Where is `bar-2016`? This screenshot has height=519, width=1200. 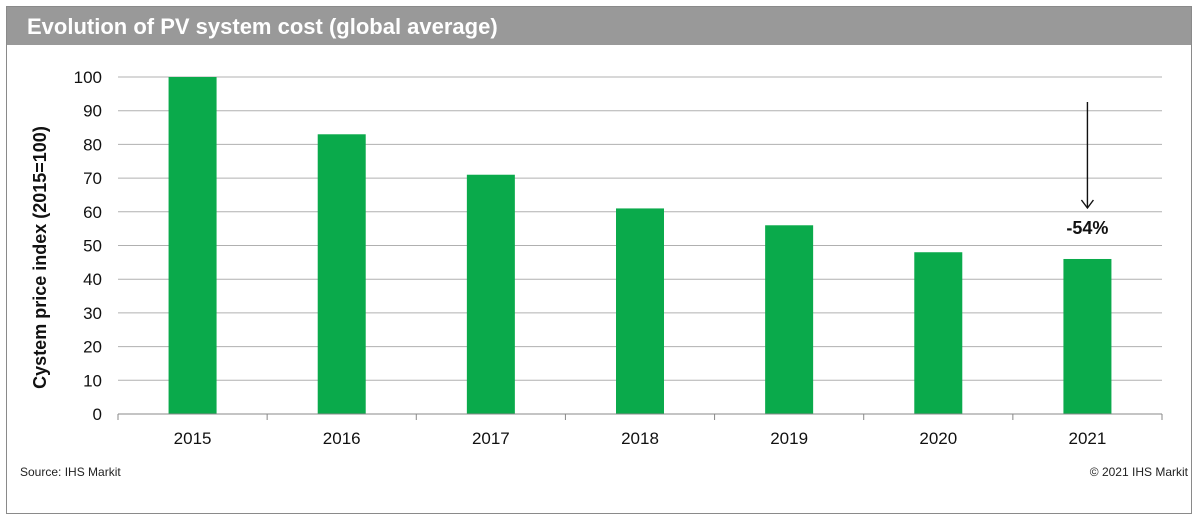 bar-2016 is located at coordinates (341, 274).